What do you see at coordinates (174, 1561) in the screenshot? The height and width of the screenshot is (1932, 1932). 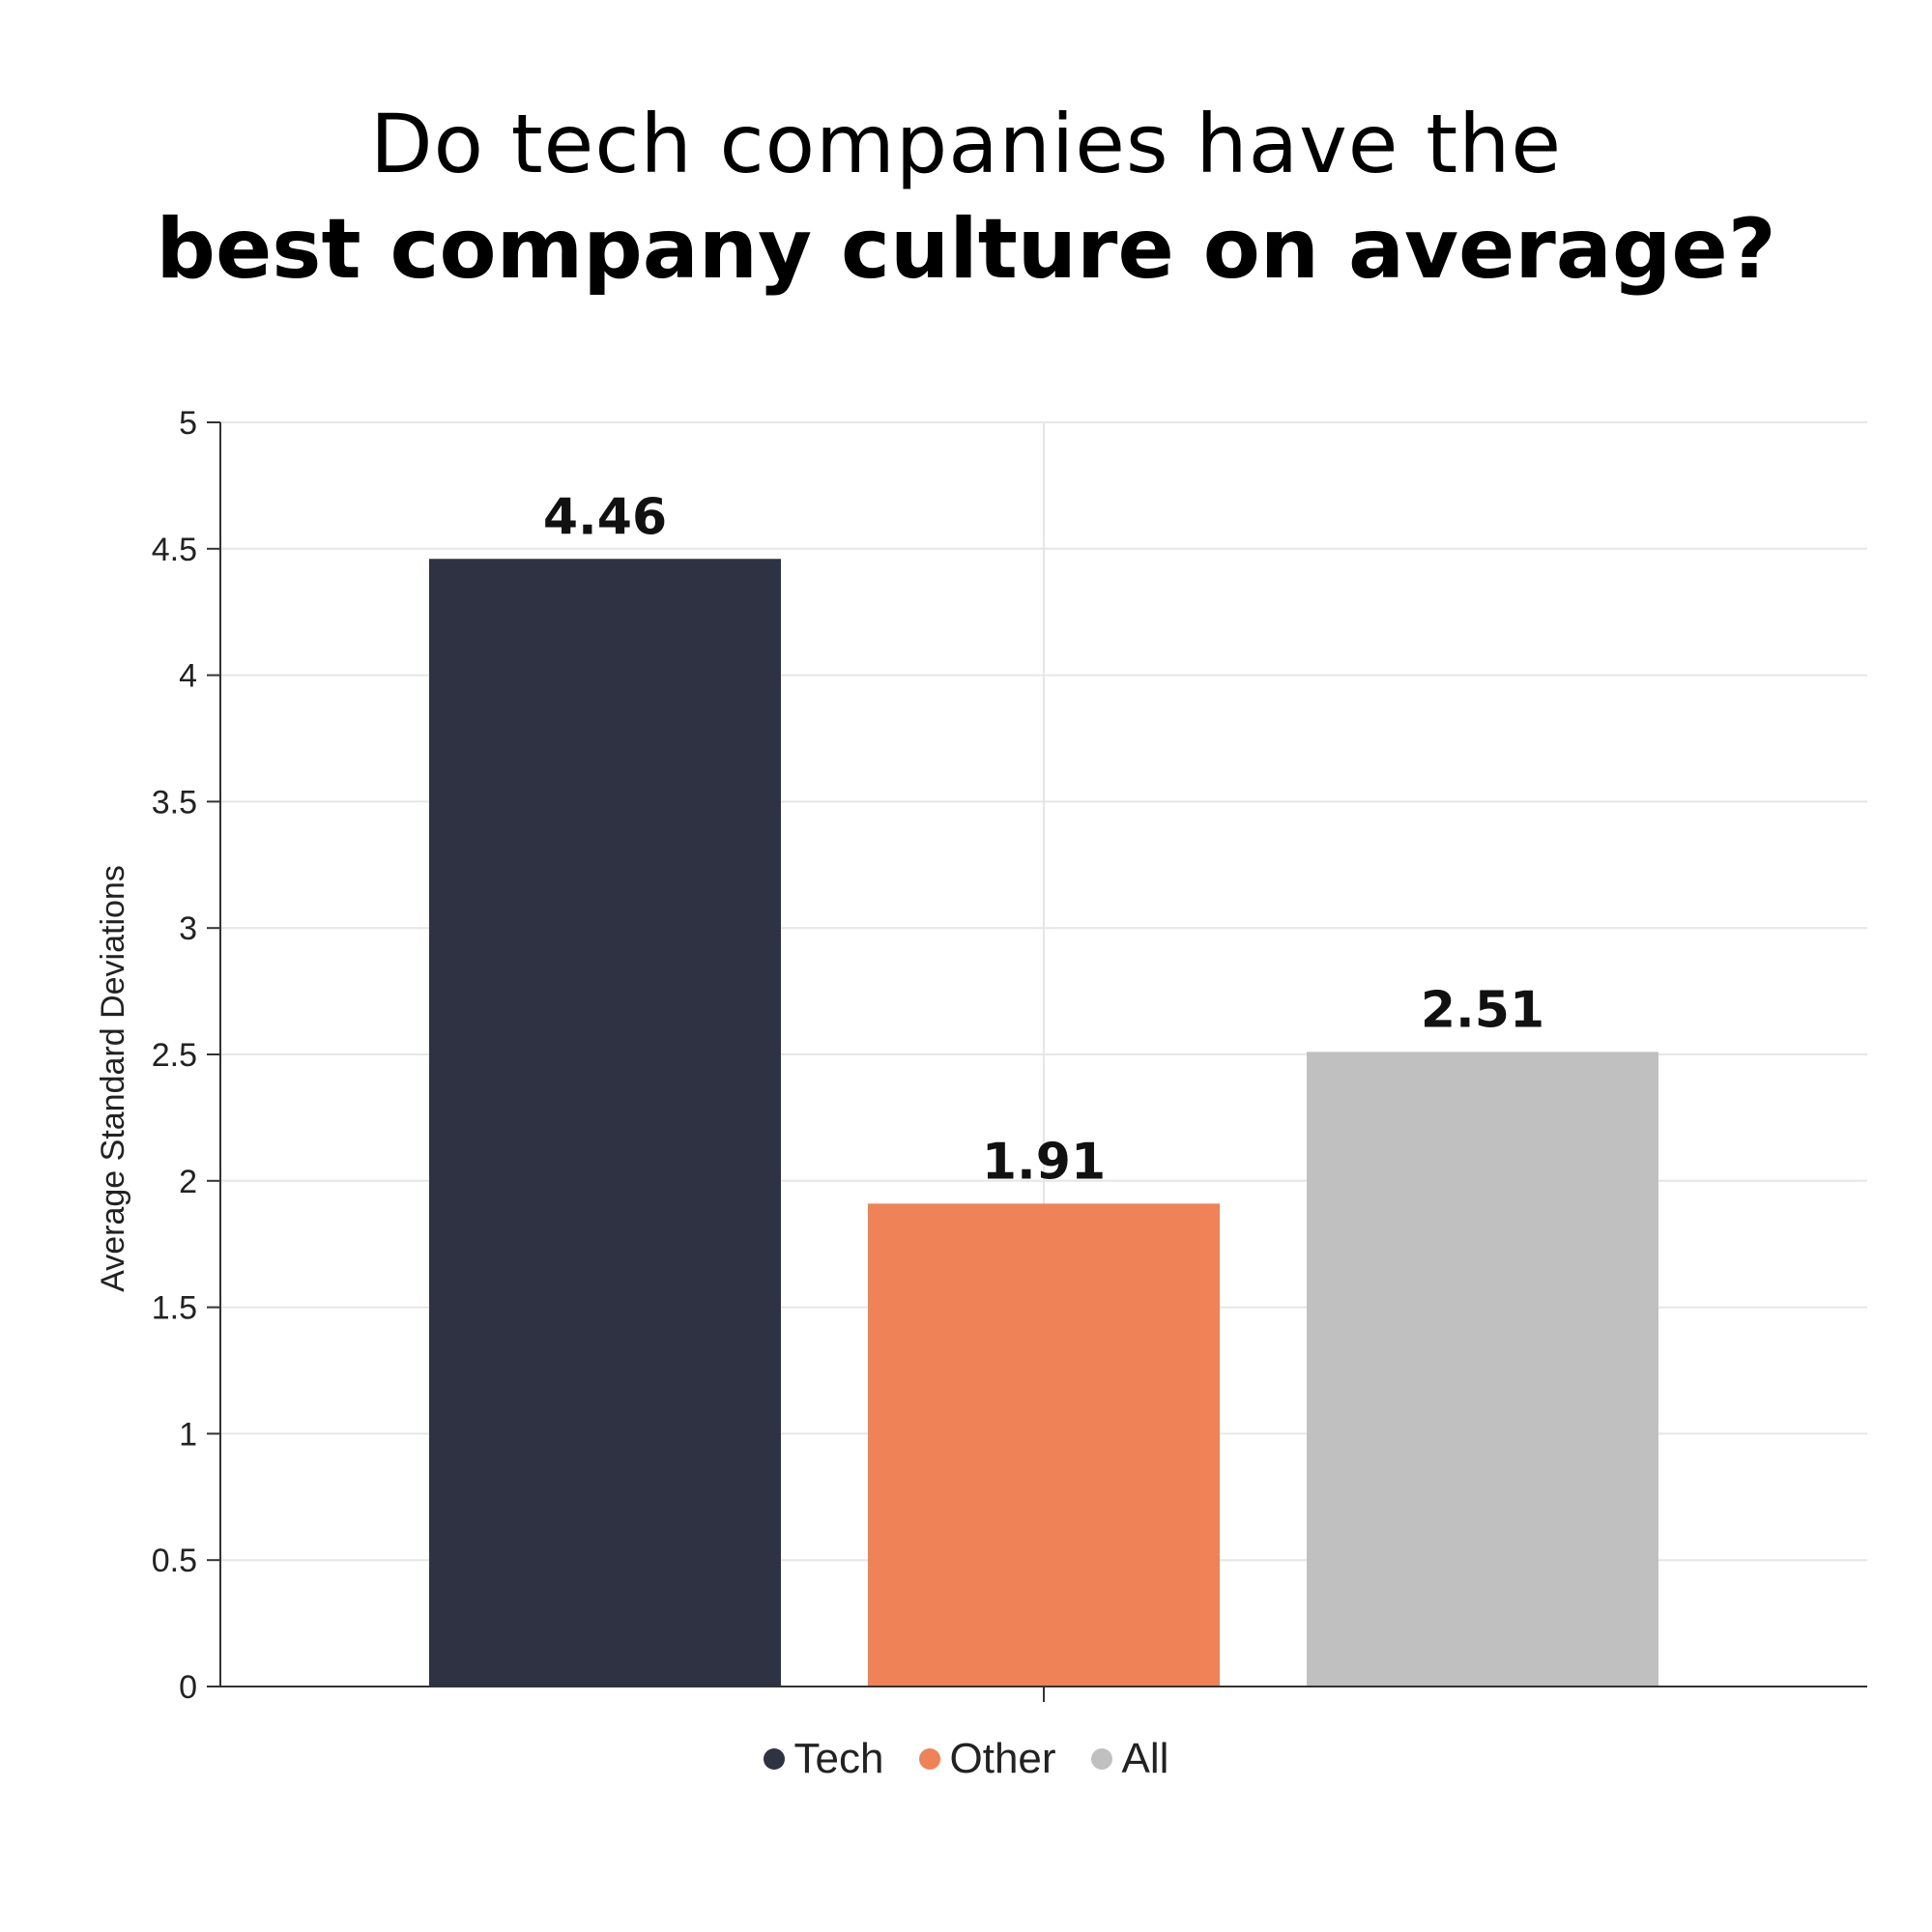 I see `y-tick-label: 0.5` at bounding box center [174, 1561].